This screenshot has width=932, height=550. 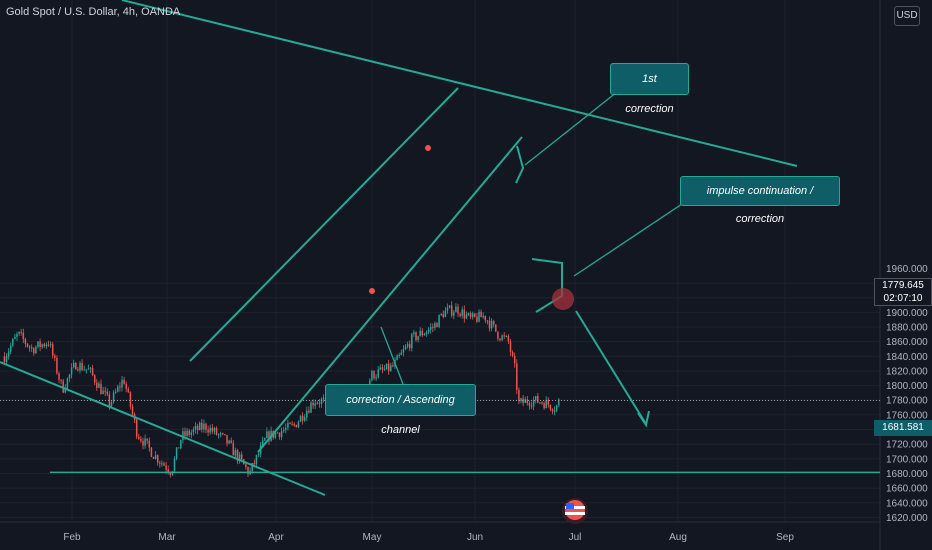 What do you see at coordinates (400, 410) in the screenshot?
I see `callout-channel: correction / Ascending channel` at bounding box center [400, 410].